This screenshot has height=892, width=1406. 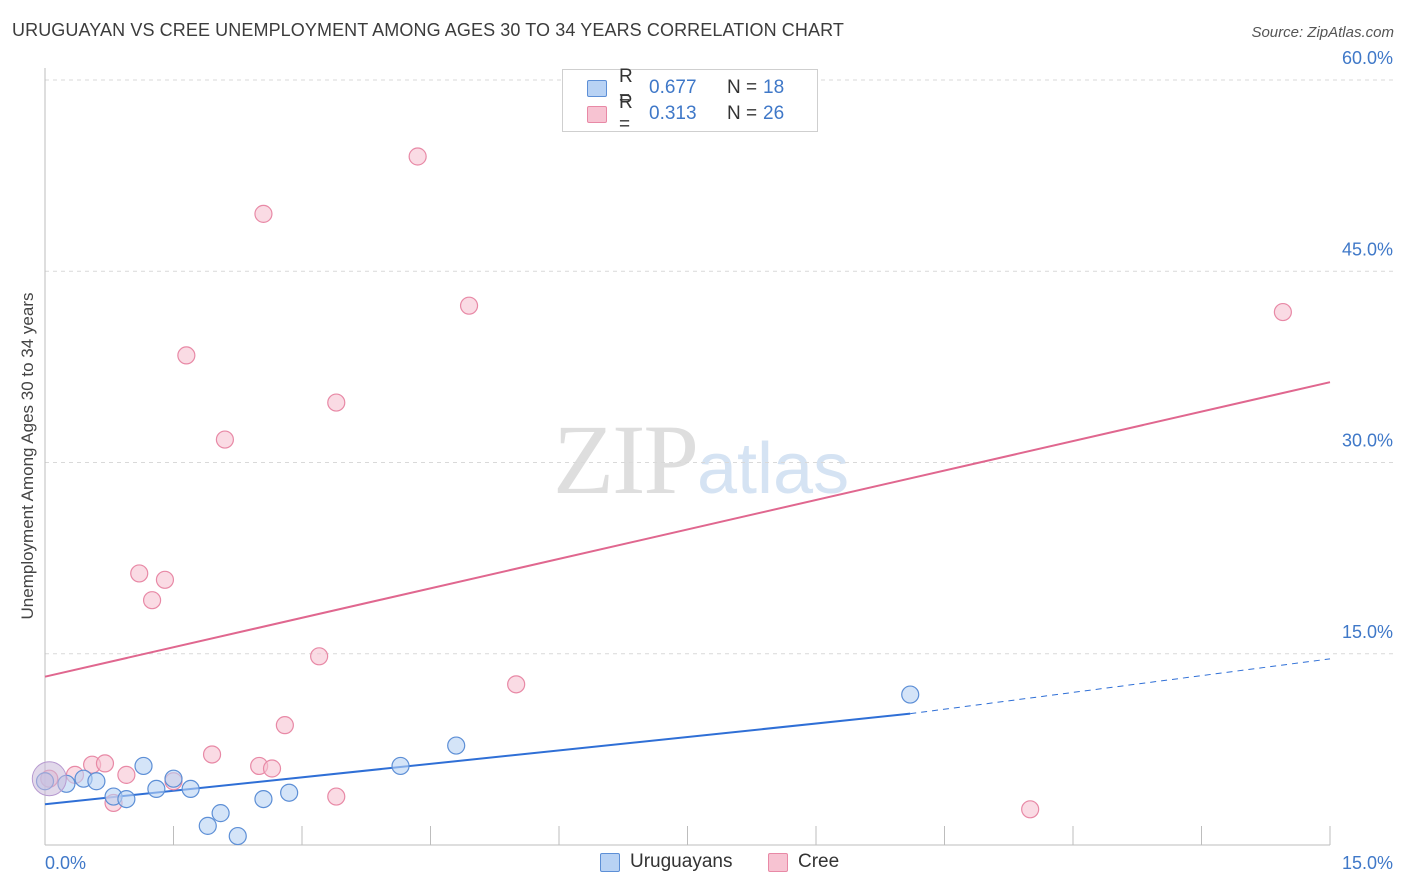 What do you see at coordinates (1367, 249) in the screenshot?
I see `y-tick-label: 45.0%` at bounding box center [1367, 249].